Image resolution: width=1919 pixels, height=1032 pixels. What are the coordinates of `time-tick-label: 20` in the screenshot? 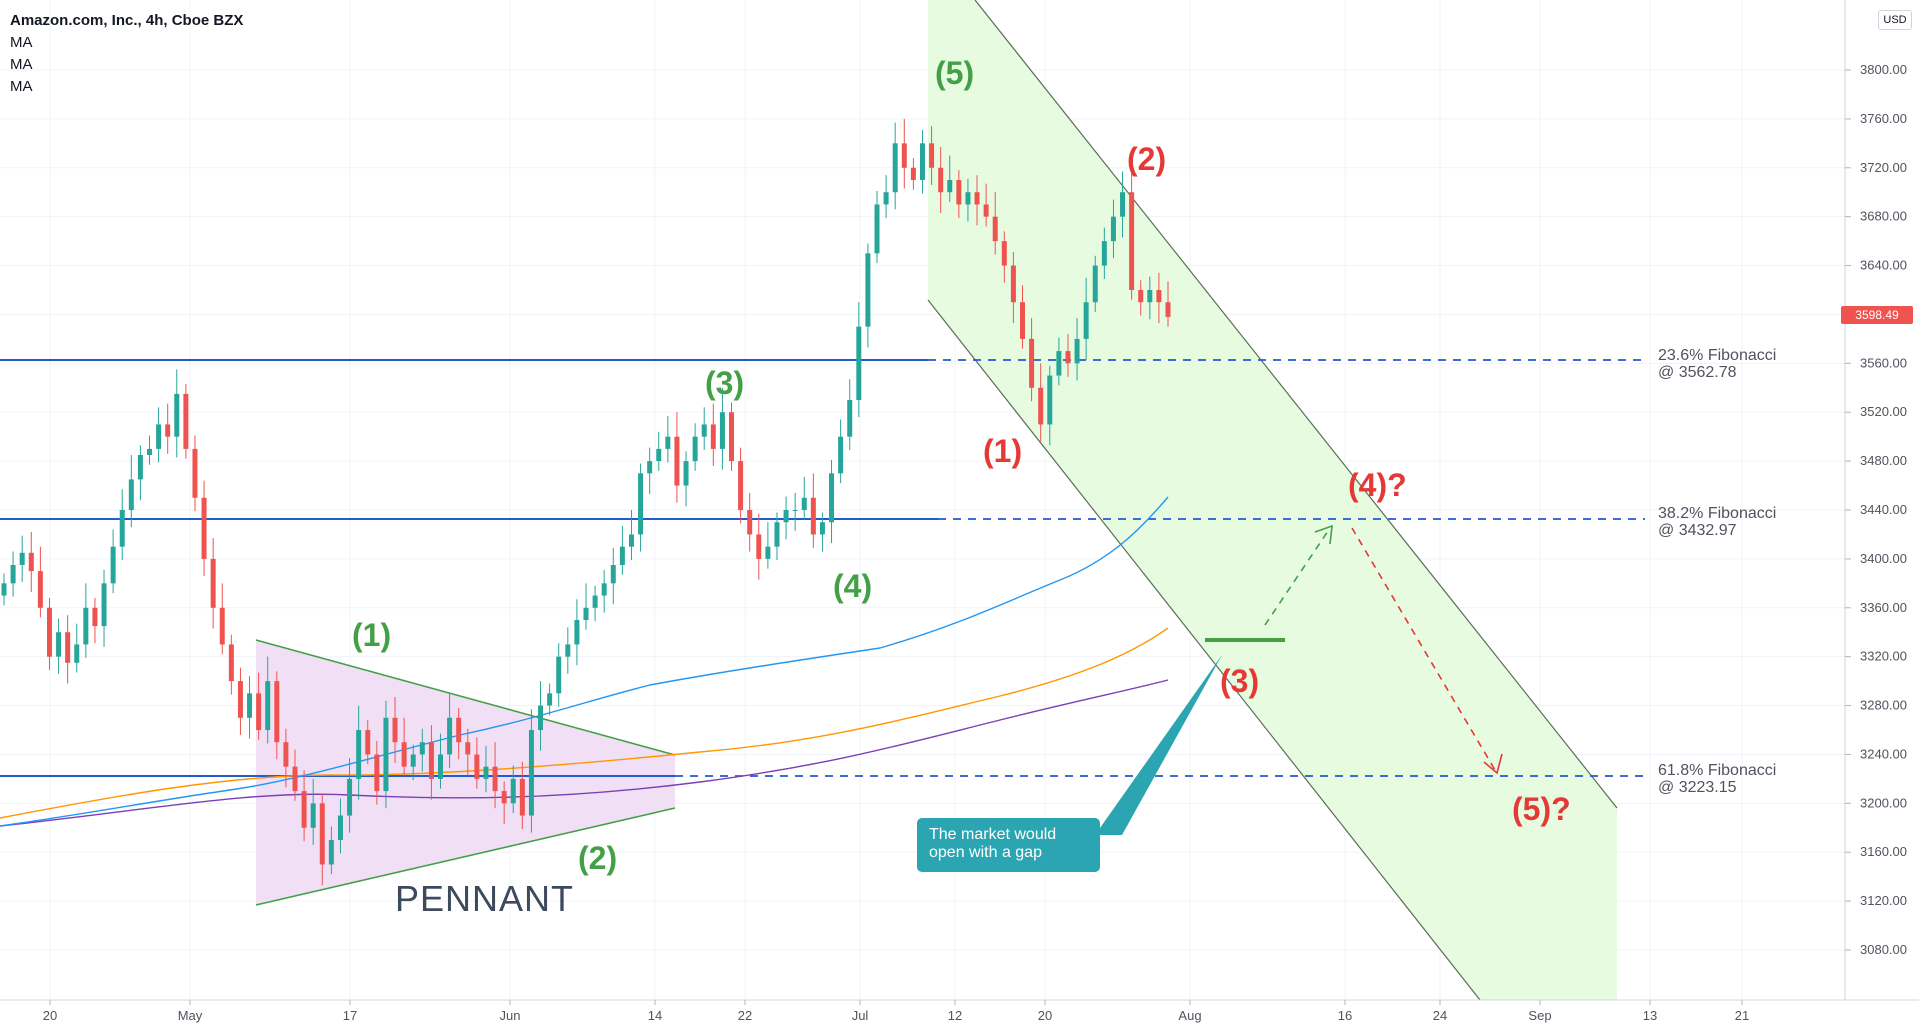 It's located at (50, 1015).